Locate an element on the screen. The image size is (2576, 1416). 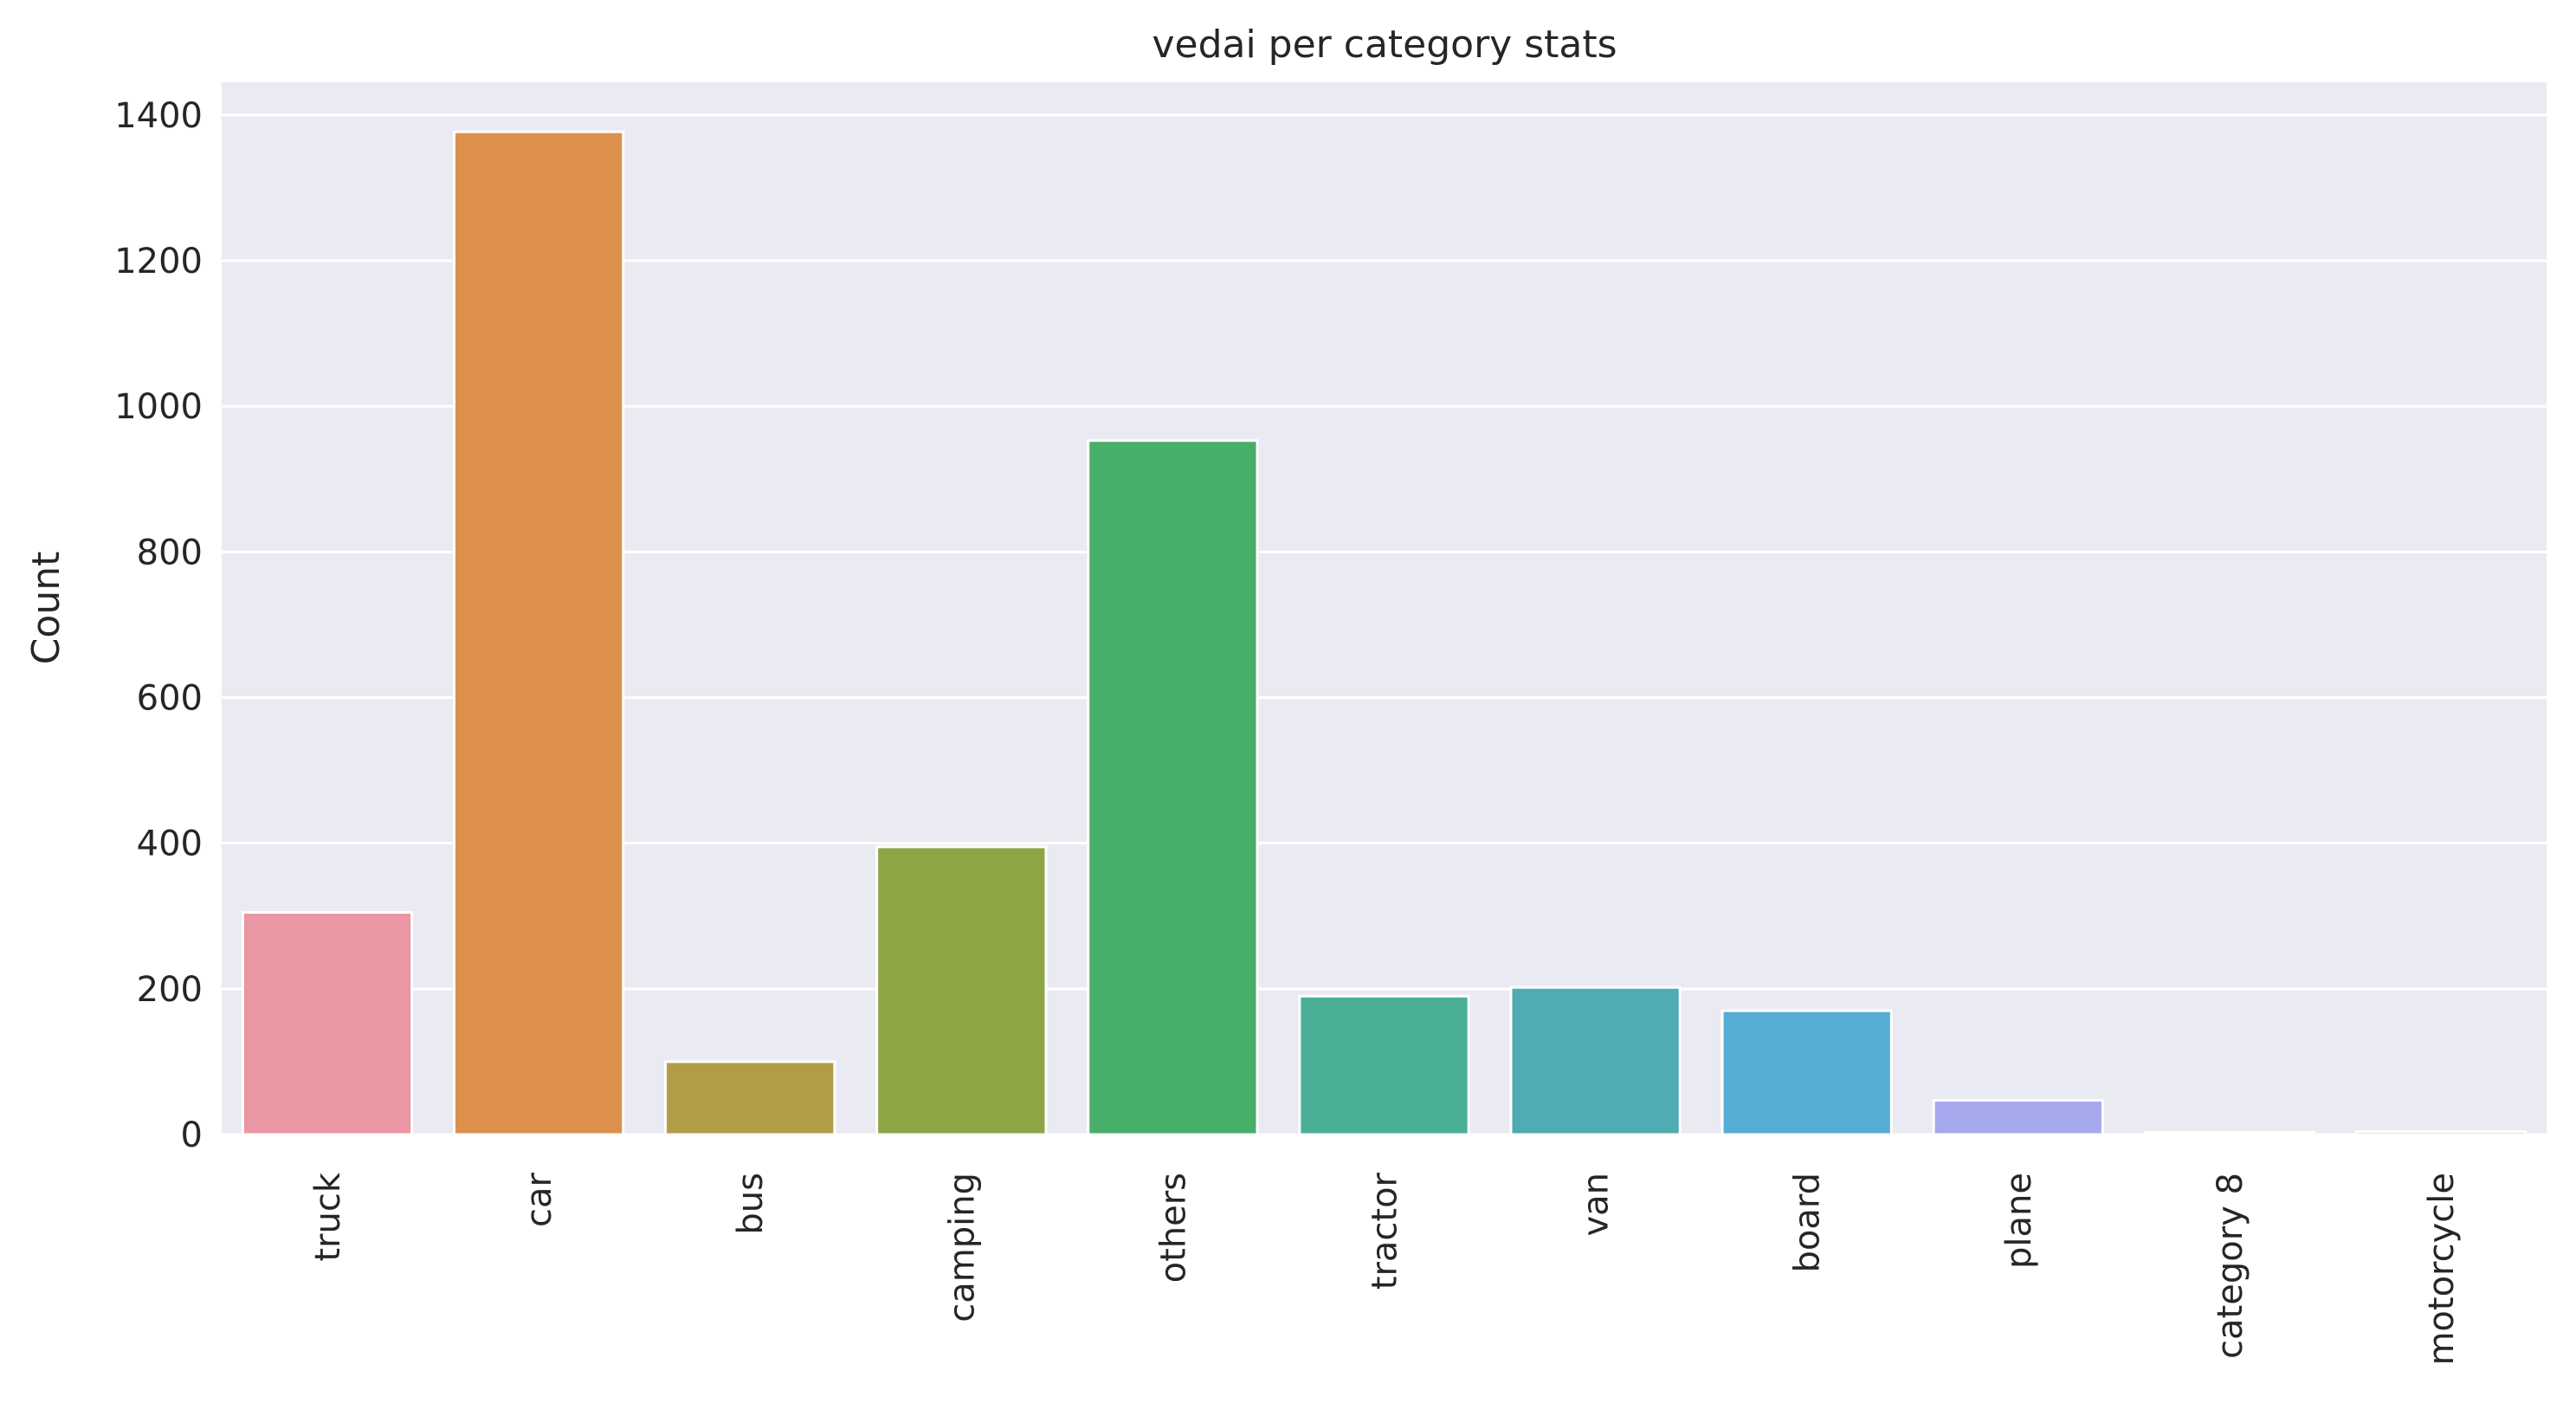
x-tick-label: category 8 is located at coordinates (2231, 1266).